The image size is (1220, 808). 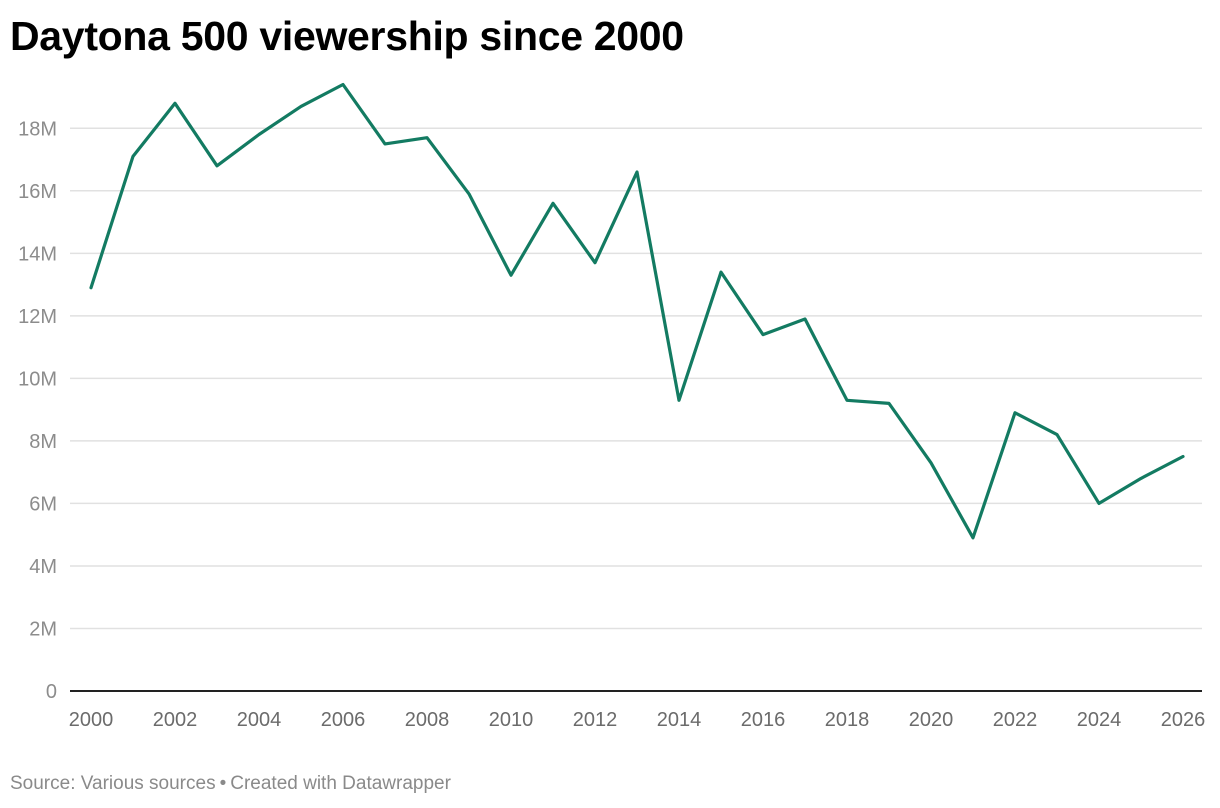 I want to click on x-tick-label: 2022, so click(x=1015, y=720).